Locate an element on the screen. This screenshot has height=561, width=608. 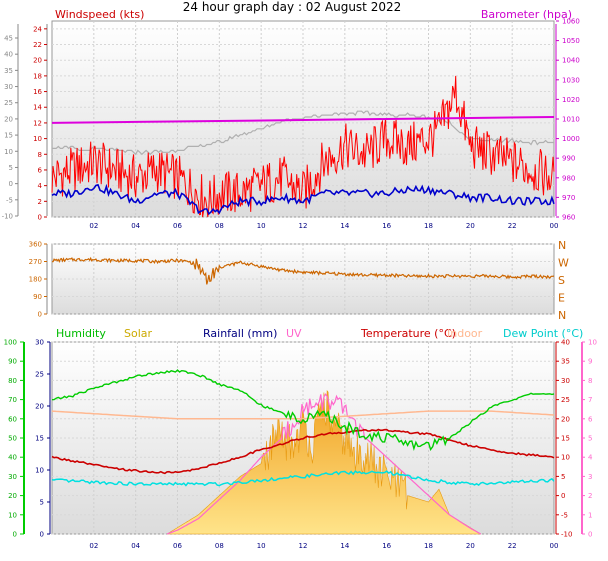
humidity-line is located at coordinates (303, 410).